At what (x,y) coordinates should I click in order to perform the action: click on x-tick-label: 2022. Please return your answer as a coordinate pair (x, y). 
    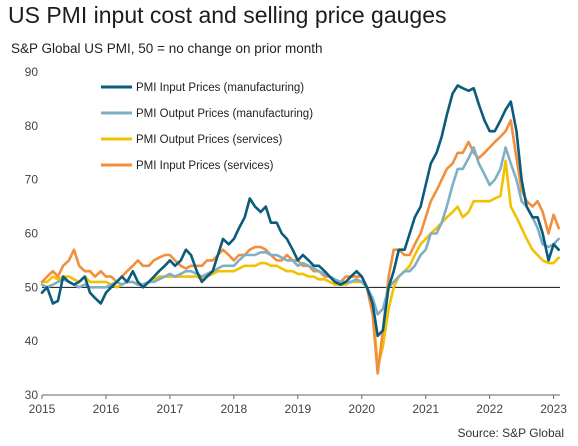
    Looking at the image, I should click on (489, 409).